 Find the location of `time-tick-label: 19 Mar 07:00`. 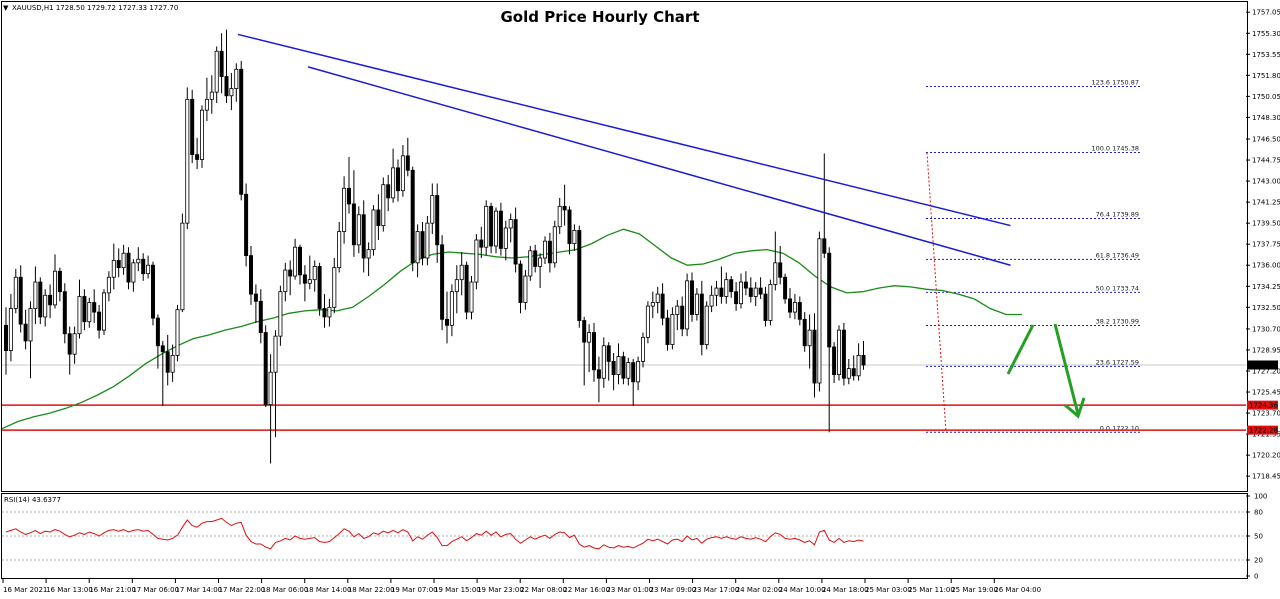

time-tick-label: 19 Mar 07:00 is located at coordinates (414, 590).